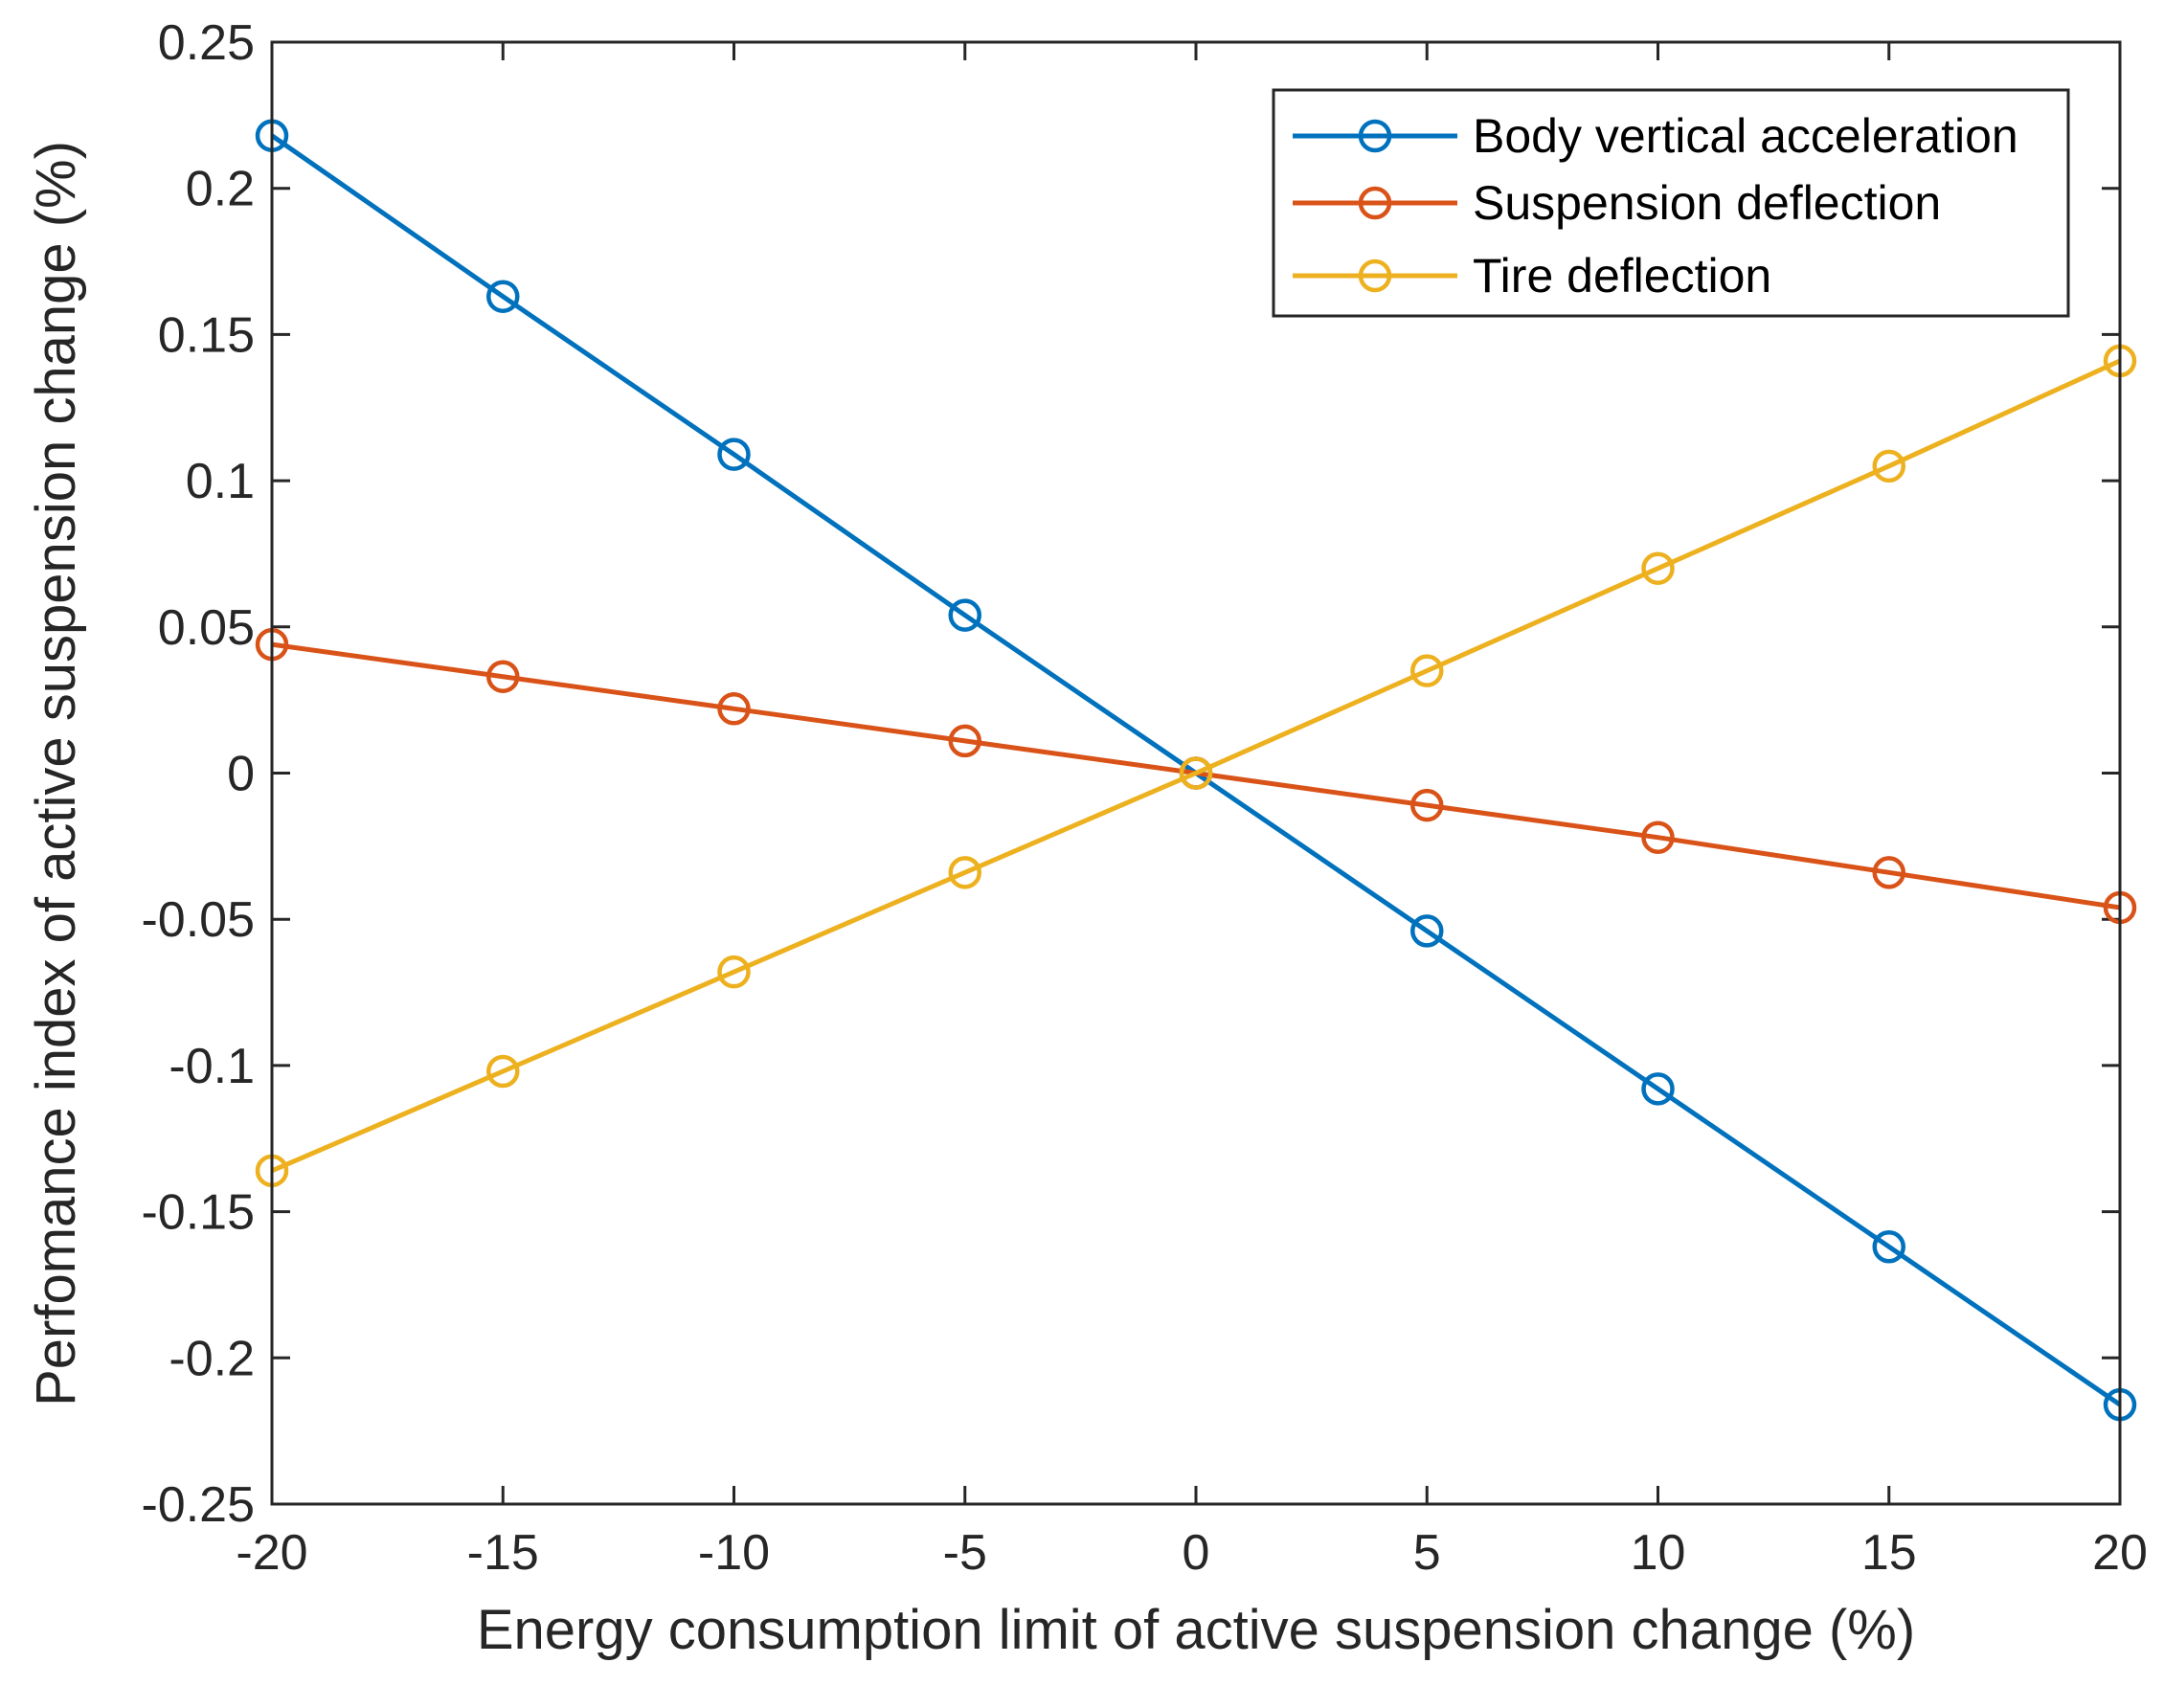 This screenshot has width=2164, height=1708. Describe the element at coordinates (212, 1066) in the screenshot. I see `y-tick-label: -0.1` at that location.